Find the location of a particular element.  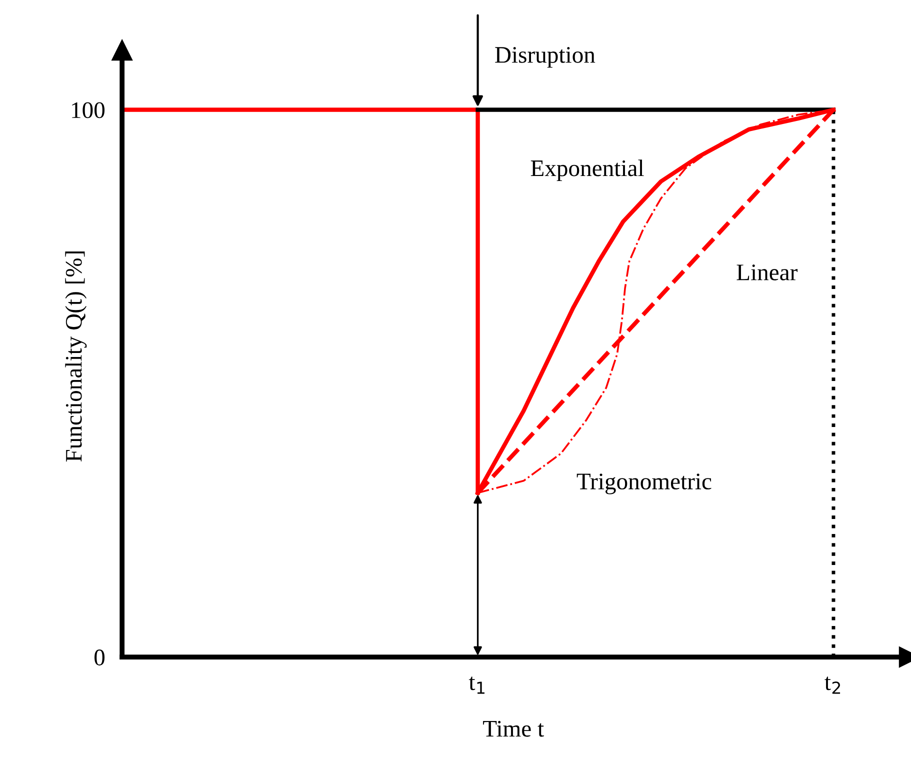

x-tick-label: t$_{1}$ is located at coordinates (476, 685).